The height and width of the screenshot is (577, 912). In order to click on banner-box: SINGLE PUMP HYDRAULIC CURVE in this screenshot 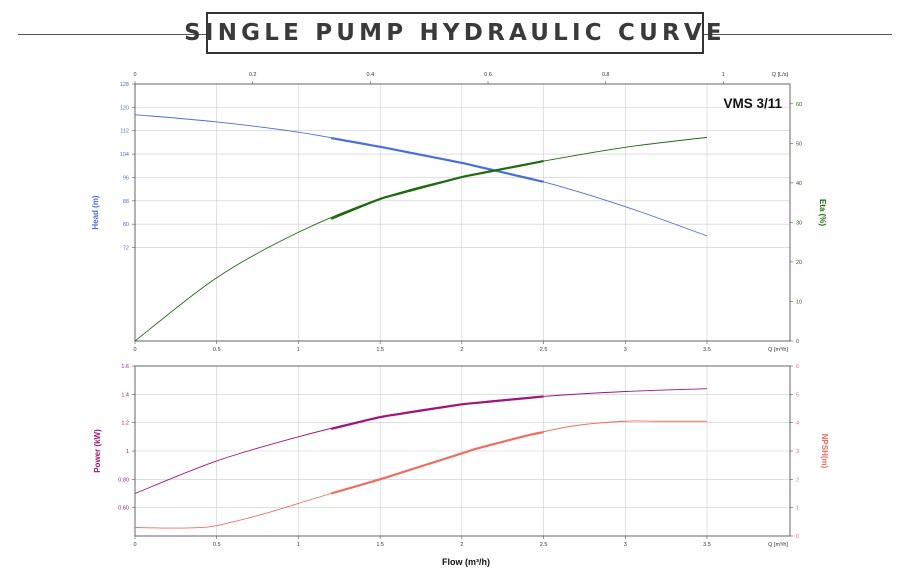, I will do `click(453, 33)`.